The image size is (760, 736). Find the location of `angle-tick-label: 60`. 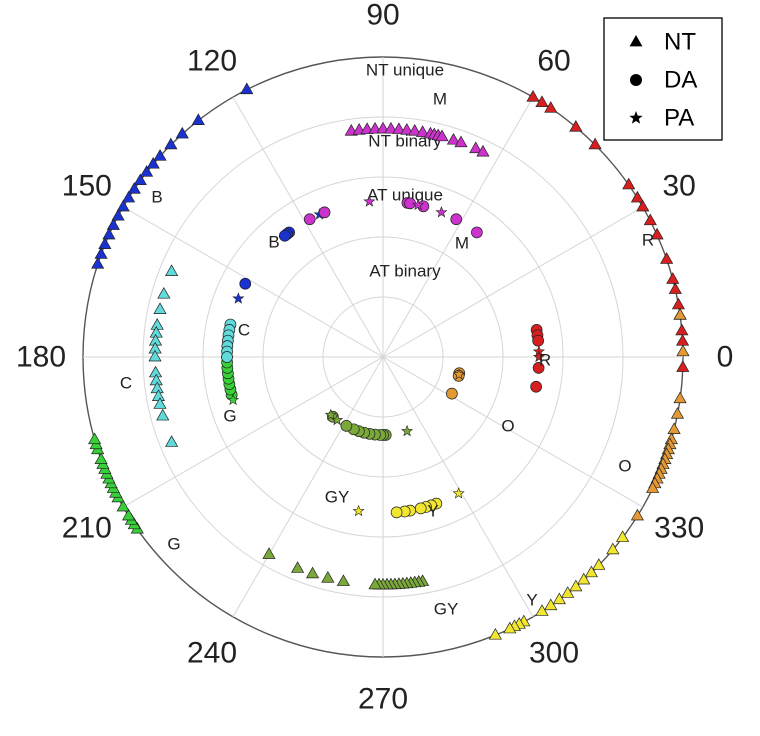

angle-tick-label: 60 is located at coordinates (553, 60).